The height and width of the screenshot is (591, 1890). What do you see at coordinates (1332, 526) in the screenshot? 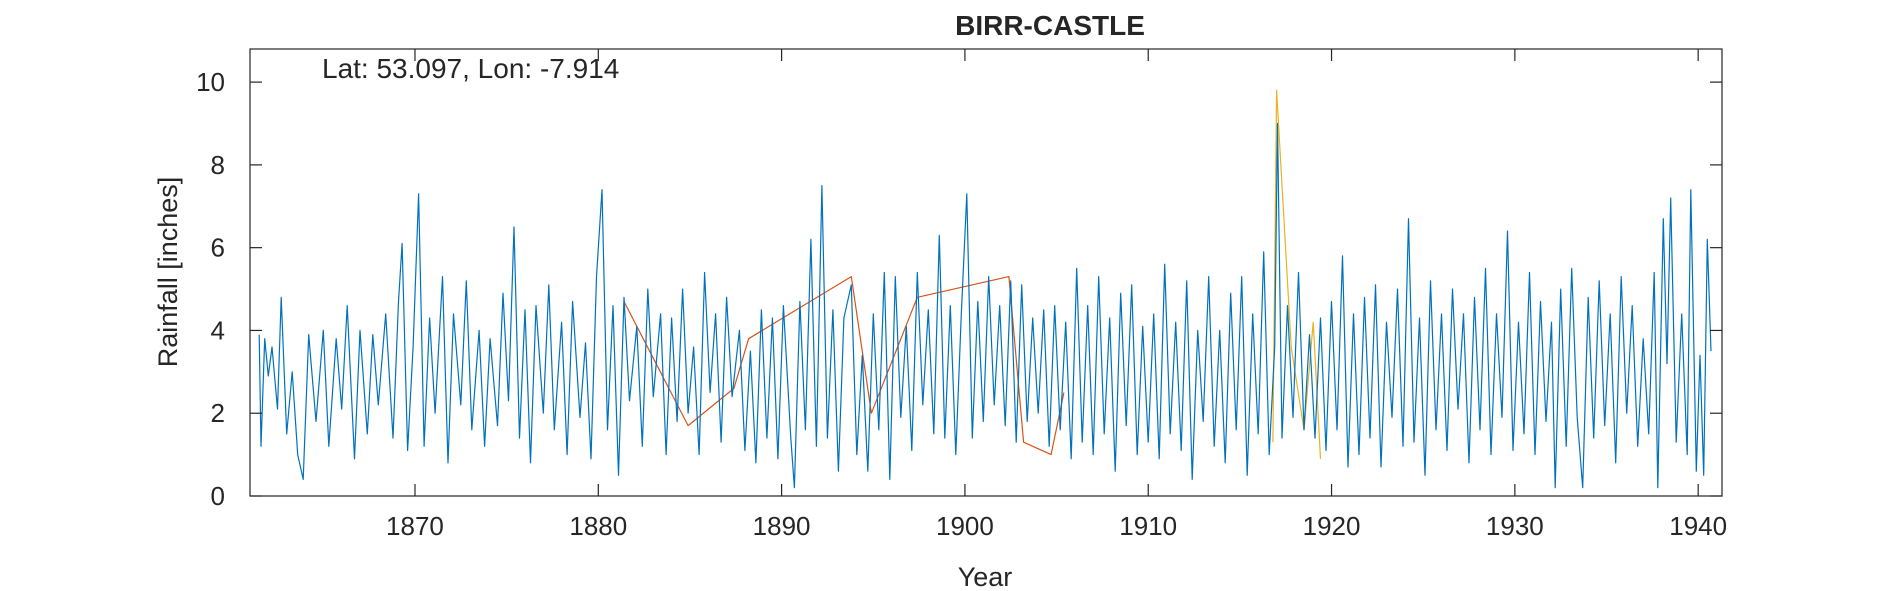
I see `x-tick-label: 1920` at bounding box center [1332, 526].